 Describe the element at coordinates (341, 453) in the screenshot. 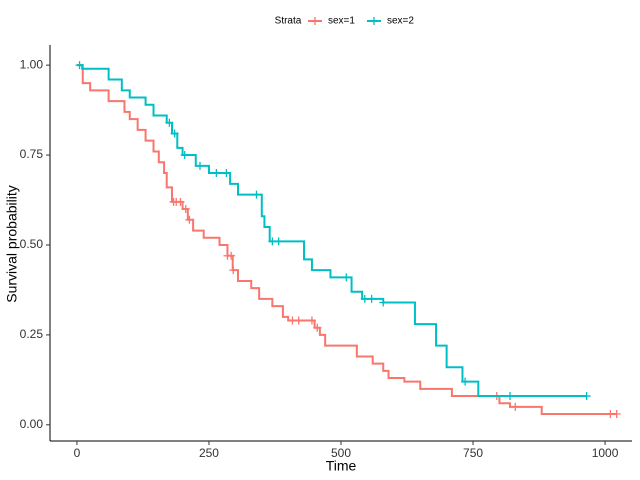

I see `x-tick-label: 500` at that location.